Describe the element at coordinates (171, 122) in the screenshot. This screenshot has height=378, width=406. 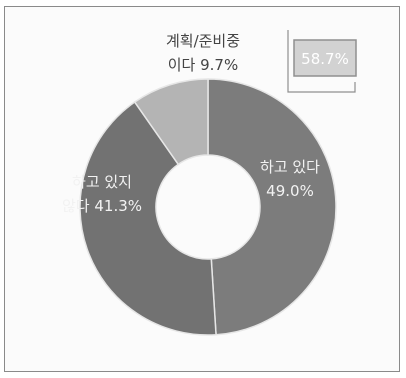
I see `slice-planning` at that location.